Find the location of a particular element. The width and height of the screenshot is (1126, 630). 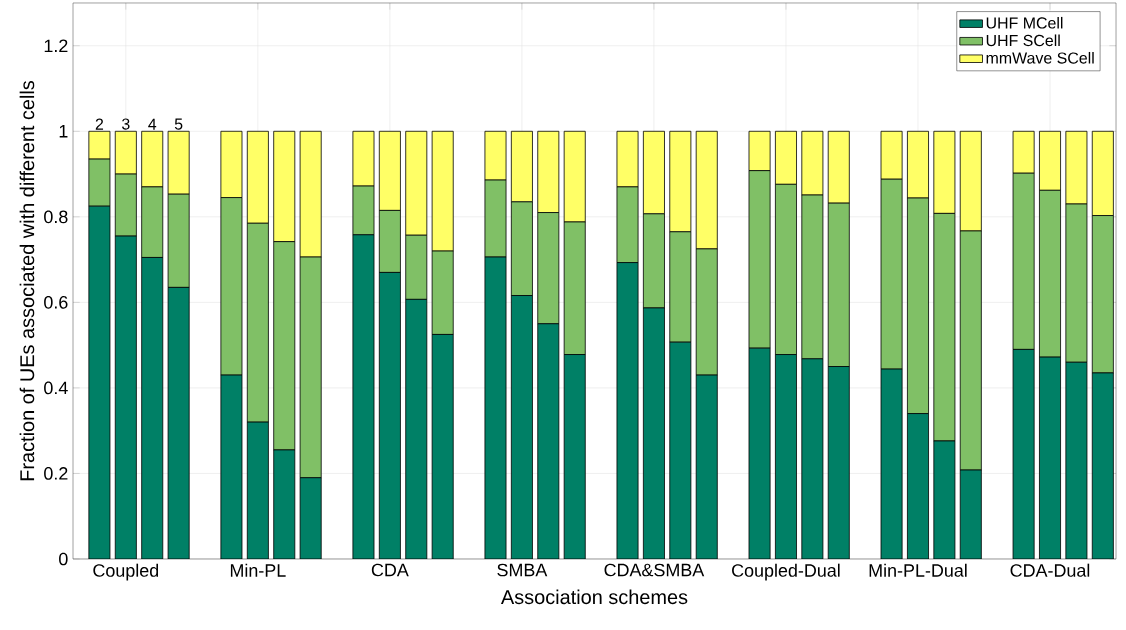

x-tick-label: CDA&SMBA is located at coordinates (654, 570).